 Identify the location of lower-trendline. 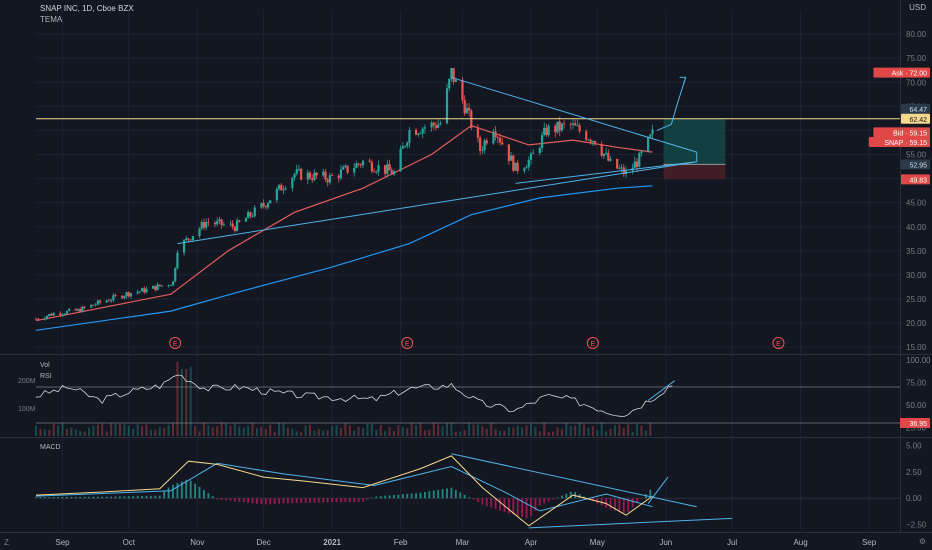
(606, 172).